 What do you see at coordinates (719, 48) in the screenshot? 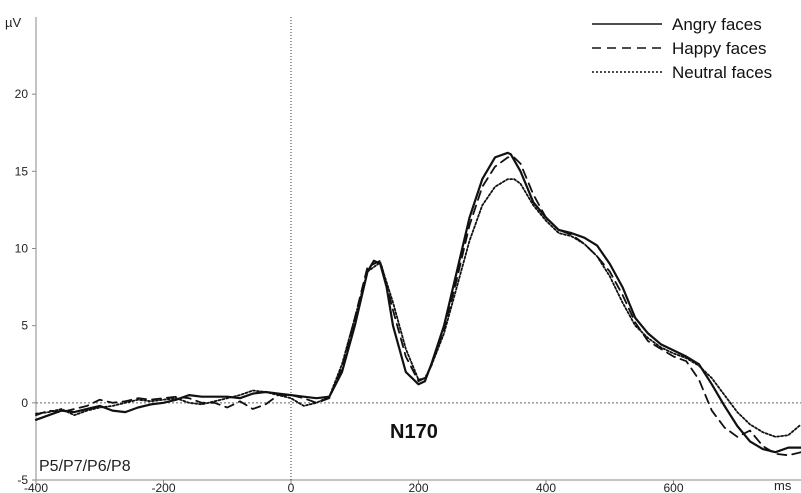
I see `legend-label-happy: Happy faces` at bounding box center [719, 48].